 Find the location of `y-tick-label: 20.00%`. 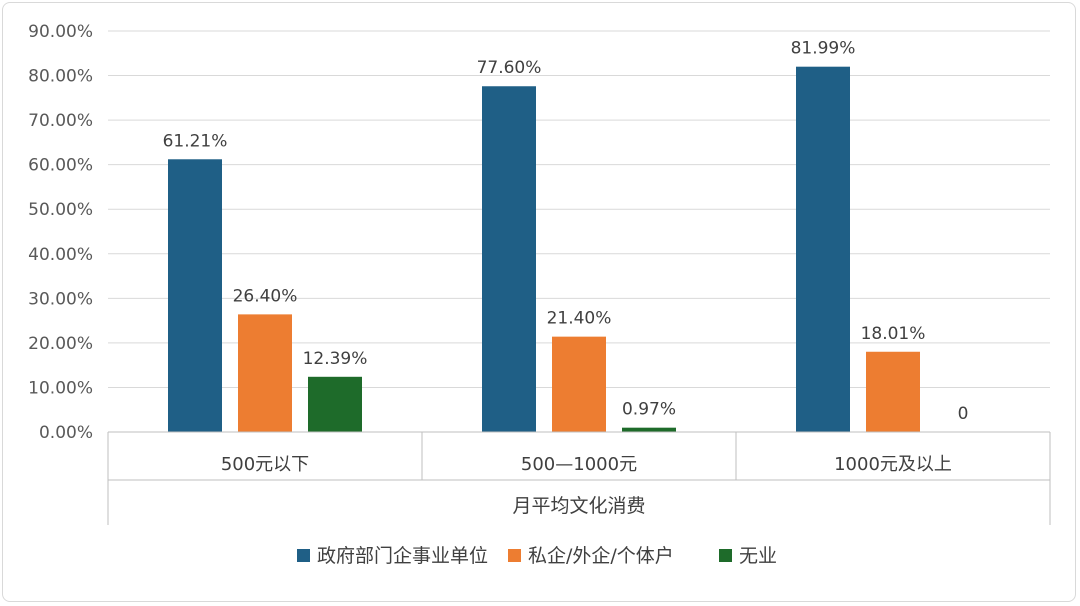

y-tick-label: 20.00% is located at coordinates (60, 344).